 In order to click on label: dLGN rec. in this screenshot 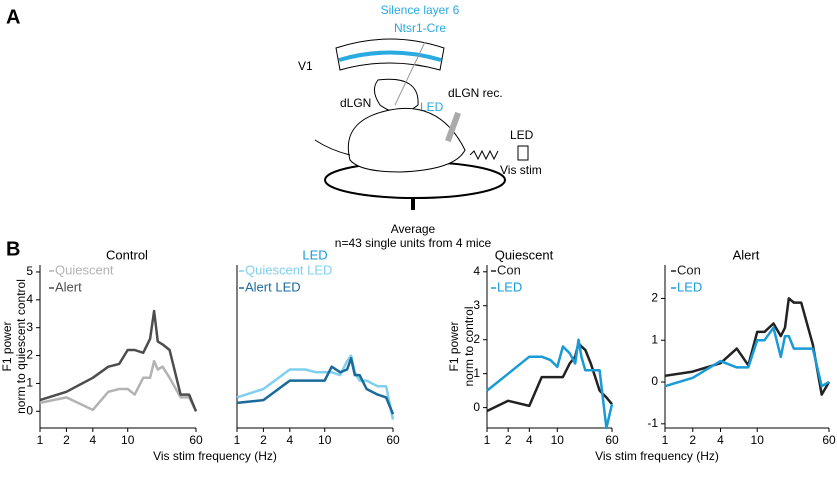, I will do `click(475, 93)`.